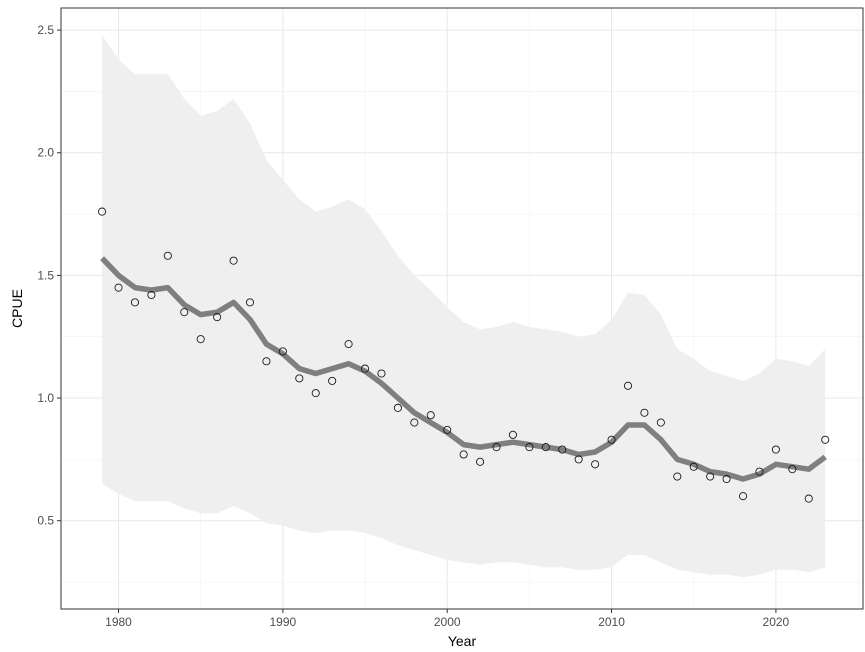 Image resolution: width=865 pixels, height=652 pixels. I want to click on y-tick-label: 1.5, so click(45, 275).